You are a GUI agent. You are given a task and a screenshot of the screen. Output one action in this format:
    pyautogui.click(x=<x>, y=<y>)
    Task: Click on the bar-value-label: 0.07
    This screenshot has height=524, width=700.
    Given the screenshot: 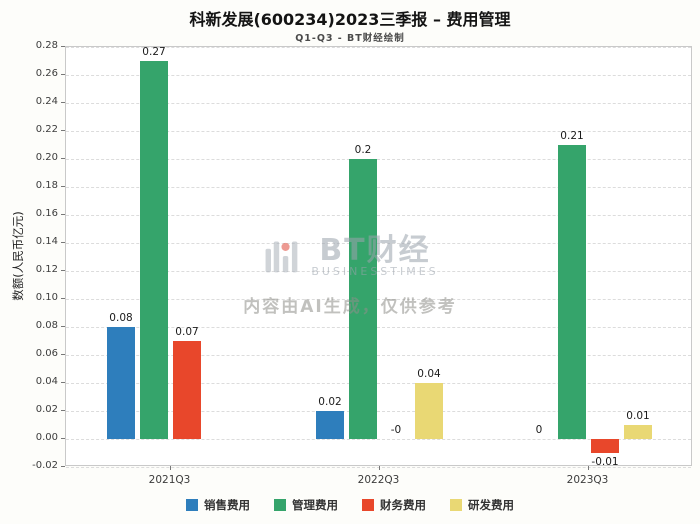 What is the action you would take?
    pyautogui.click(x=187, y=332)
    